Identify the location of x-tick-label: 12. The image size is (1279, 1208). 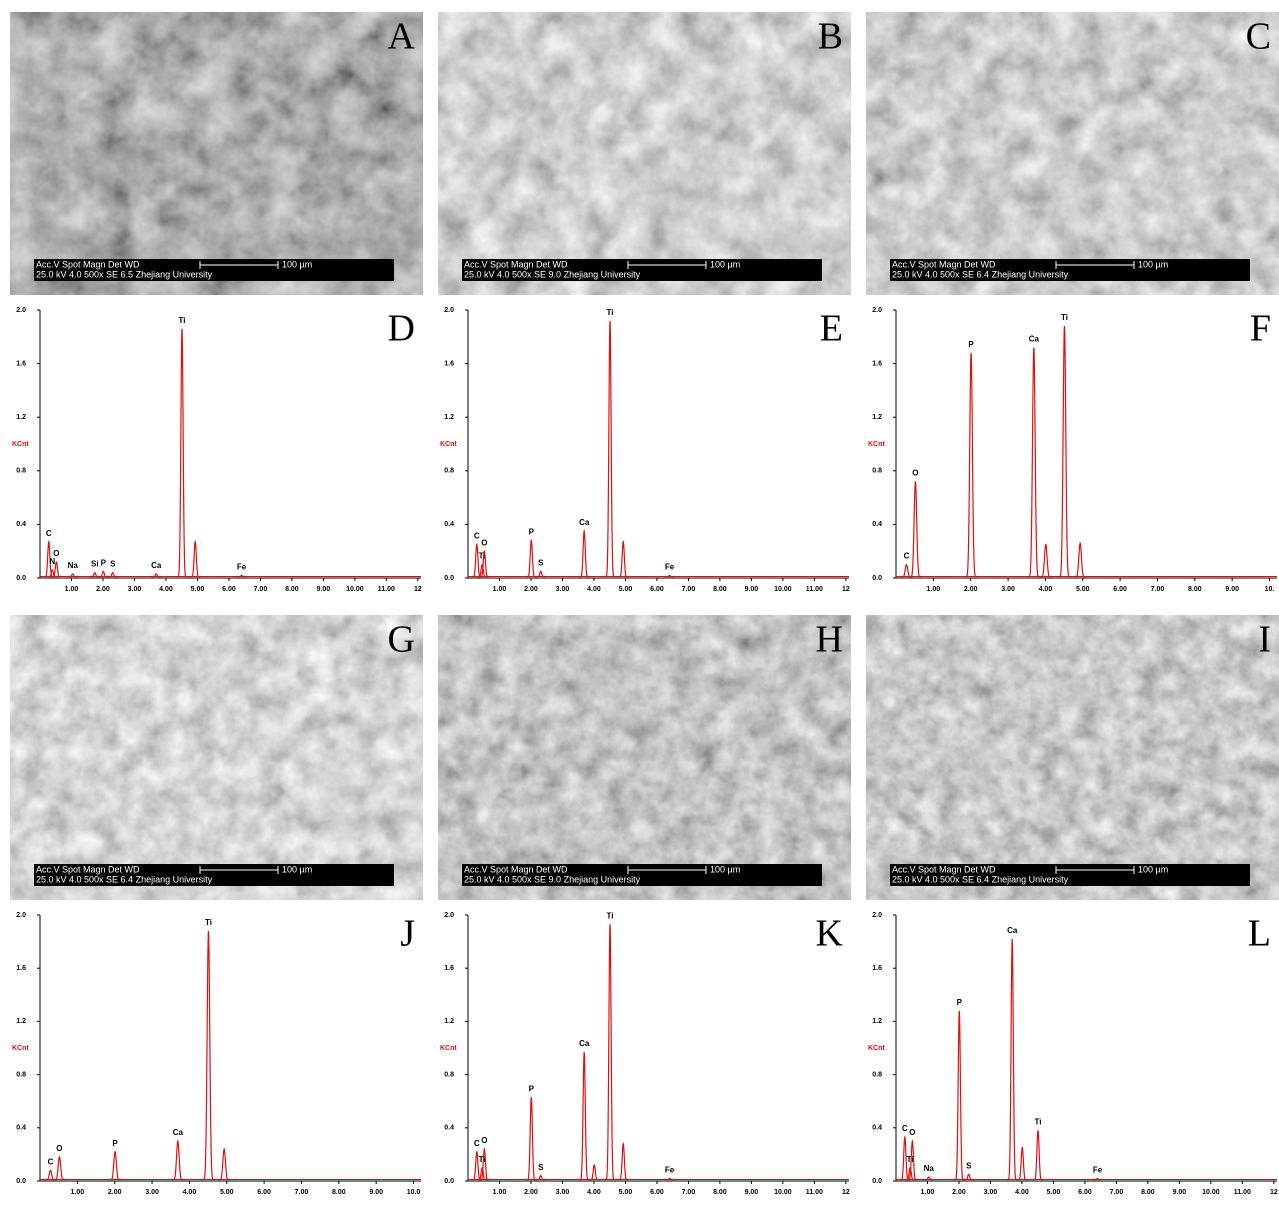
(846, 589).